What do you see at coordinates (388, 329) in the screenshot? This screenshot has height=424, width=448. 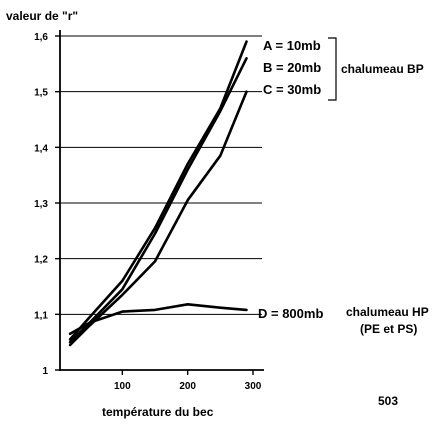 I see `group-label-hp-sub: (PE et PS)` at bounding box center [388, 329].